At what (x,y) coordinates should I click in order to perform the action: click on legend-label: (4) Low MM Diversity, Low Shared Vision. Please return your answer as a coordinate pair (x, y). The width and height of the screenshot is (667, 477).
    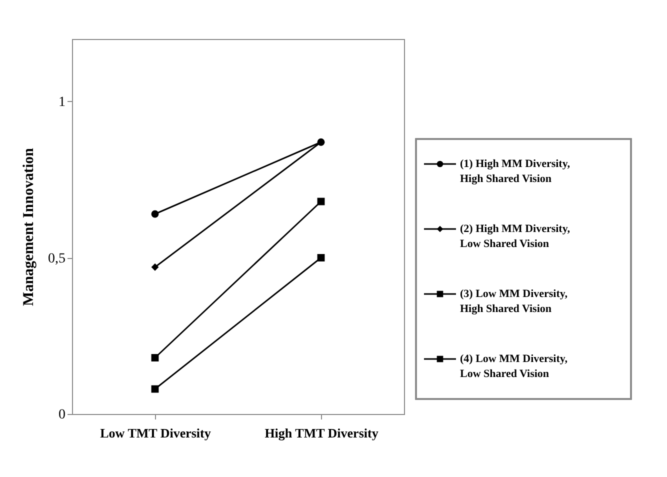
    Looking at the image, I should click on (514, 366).